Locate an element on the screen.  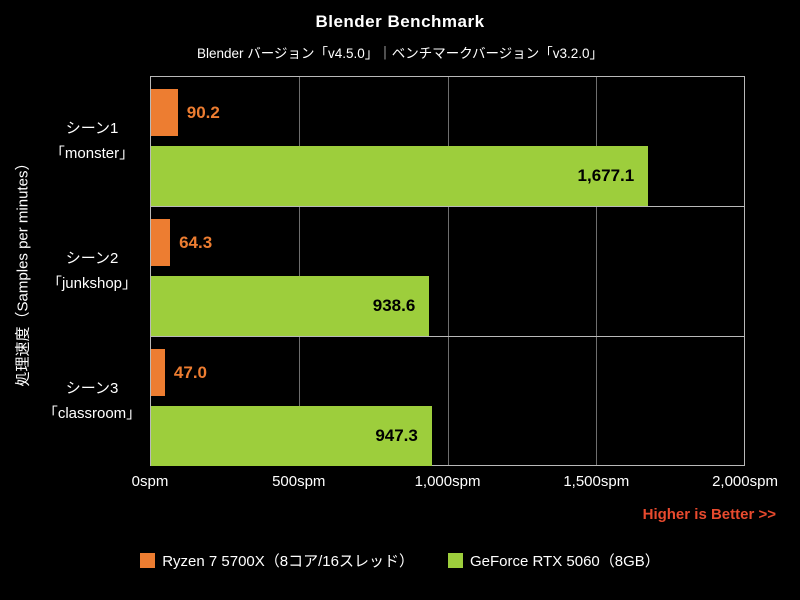
legend-item: Ryzen 7 5700X（8コア/16スレッド） is located at coordinates (277, 560).